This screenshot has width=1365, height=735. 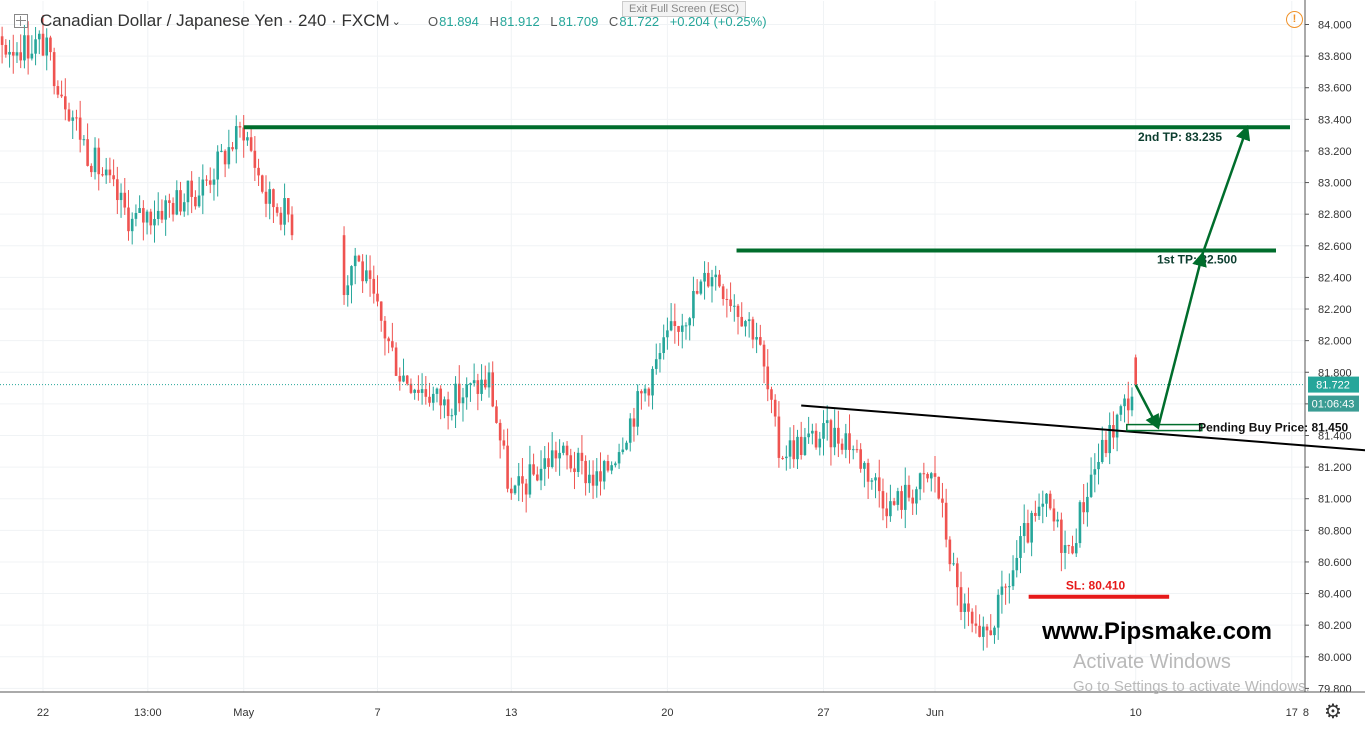 What do you see at coordinates (1294, 19) in the screenshot?
I see `alert-icon: !` at bounding box center [1294, 19].